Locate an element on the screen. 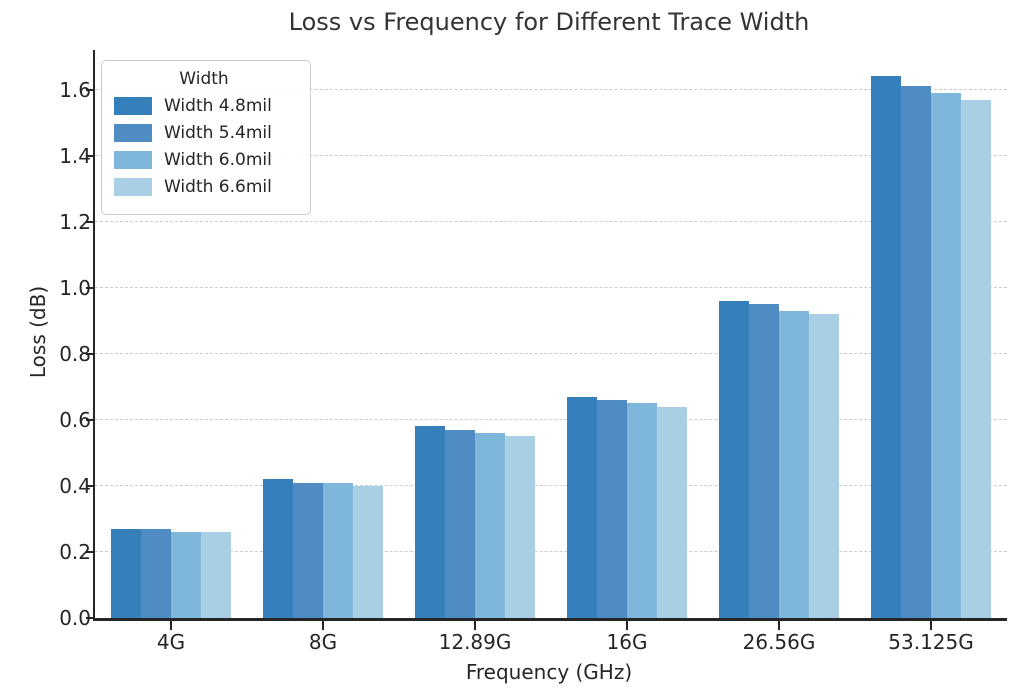 This screenshot has height=699, width=1024. x-tick-label: 26.56G is located at coordinates (779, 642).